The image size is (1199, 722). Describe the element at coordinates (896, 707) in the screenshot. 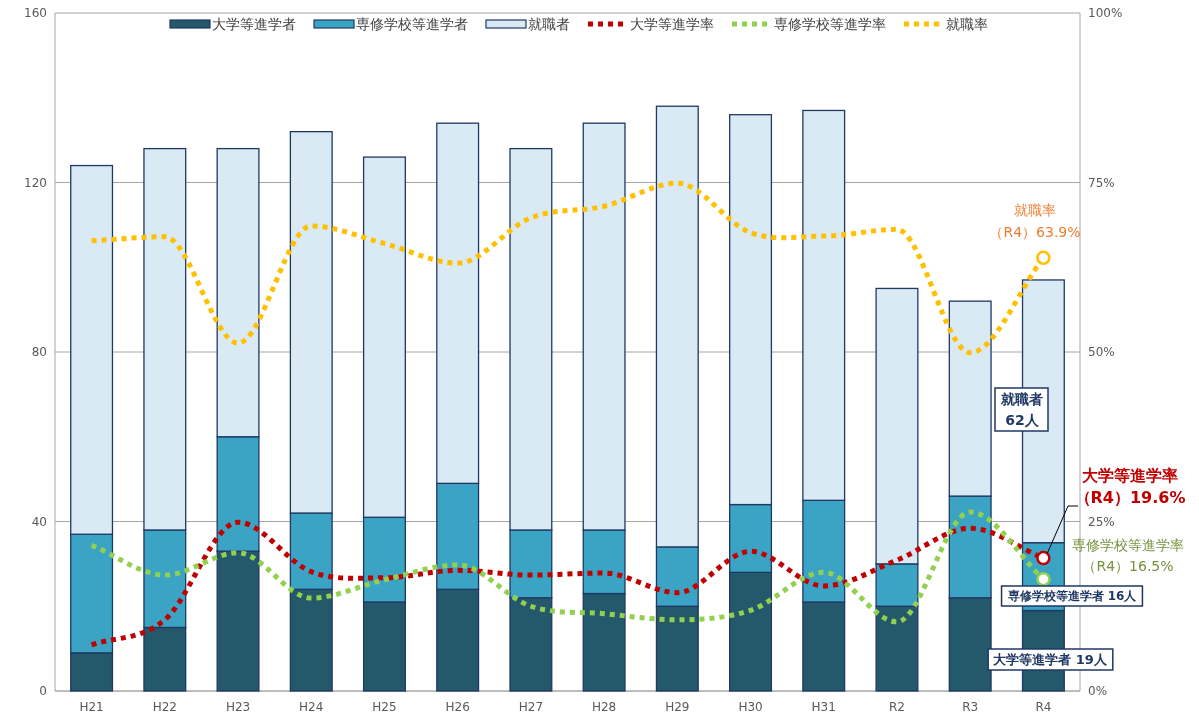

I see `x-tick-label: R2` at that location.